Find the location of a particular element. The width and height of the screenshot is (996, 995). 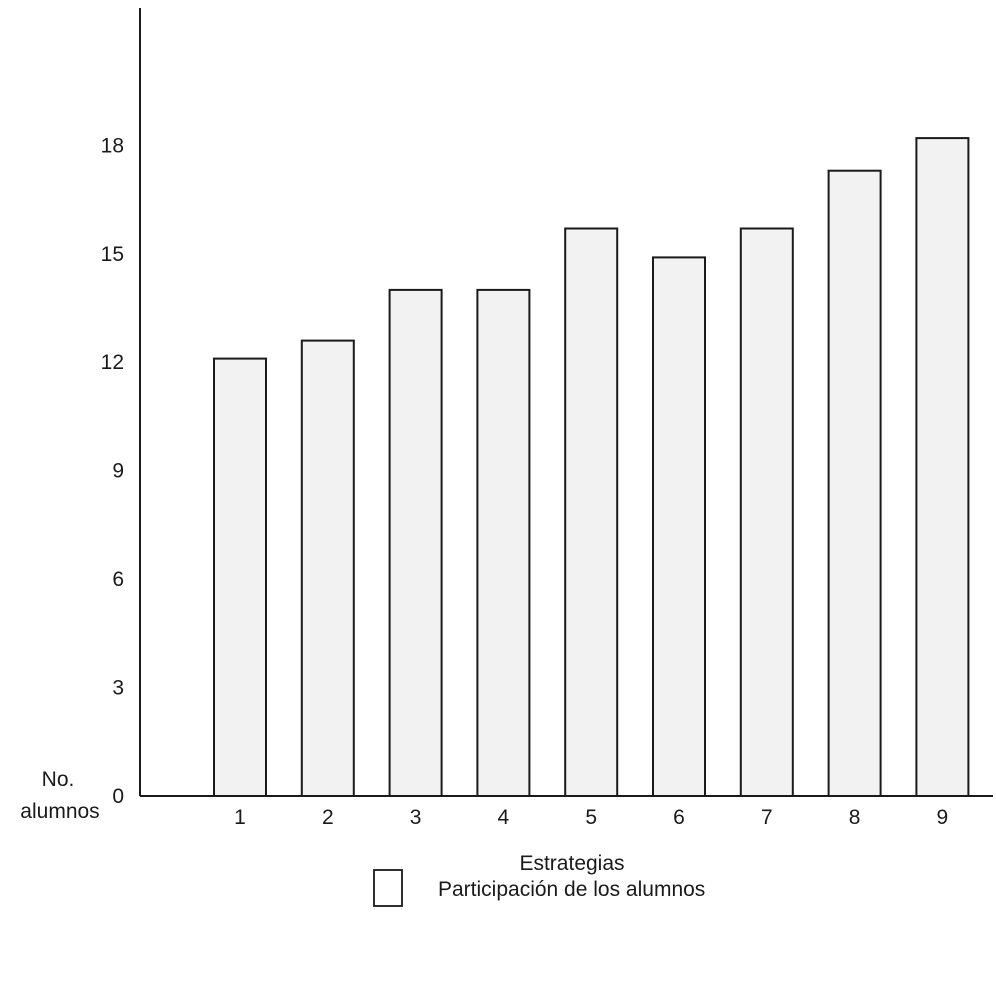

x-tick-label-7: 7 is located at coordinates (767, 817).